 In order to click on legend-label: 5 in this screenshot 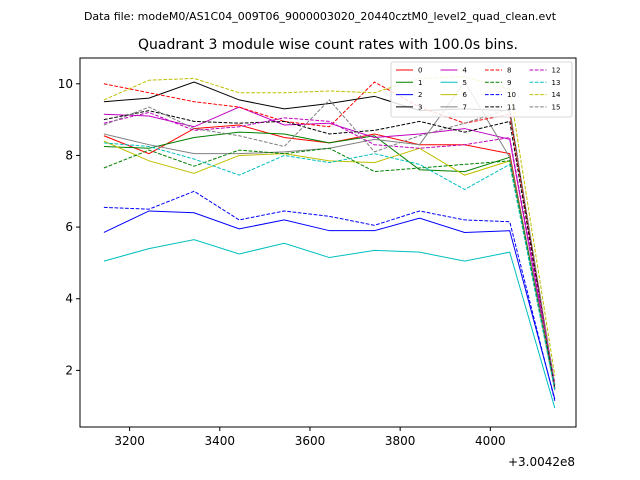, I will do `click(465, 83)`.